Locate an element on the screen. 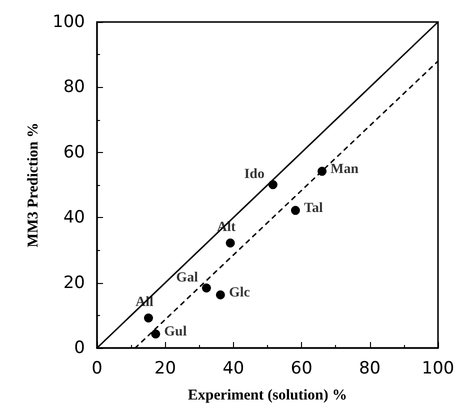 Image resolution: width=472 pixels, height=414 pixels. y-tick-label: 0 is located at coordinates (79, 348).